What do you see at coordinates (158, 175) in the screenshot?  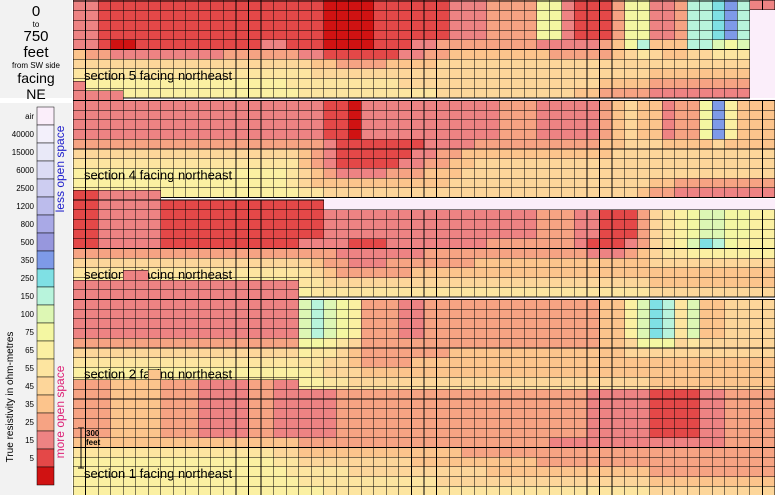 I see `section-label: section 4 facing northeast` at bounding box center [158, 175].